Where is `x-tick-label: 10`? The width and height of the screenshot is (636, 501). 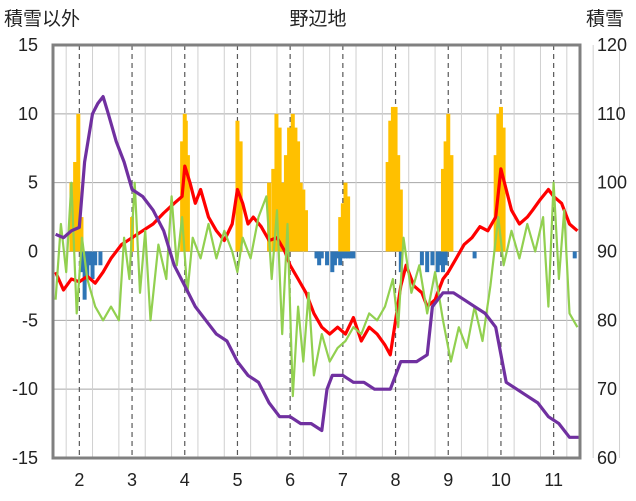
x-tick-label: 10 is located at coordinates (501, 480).